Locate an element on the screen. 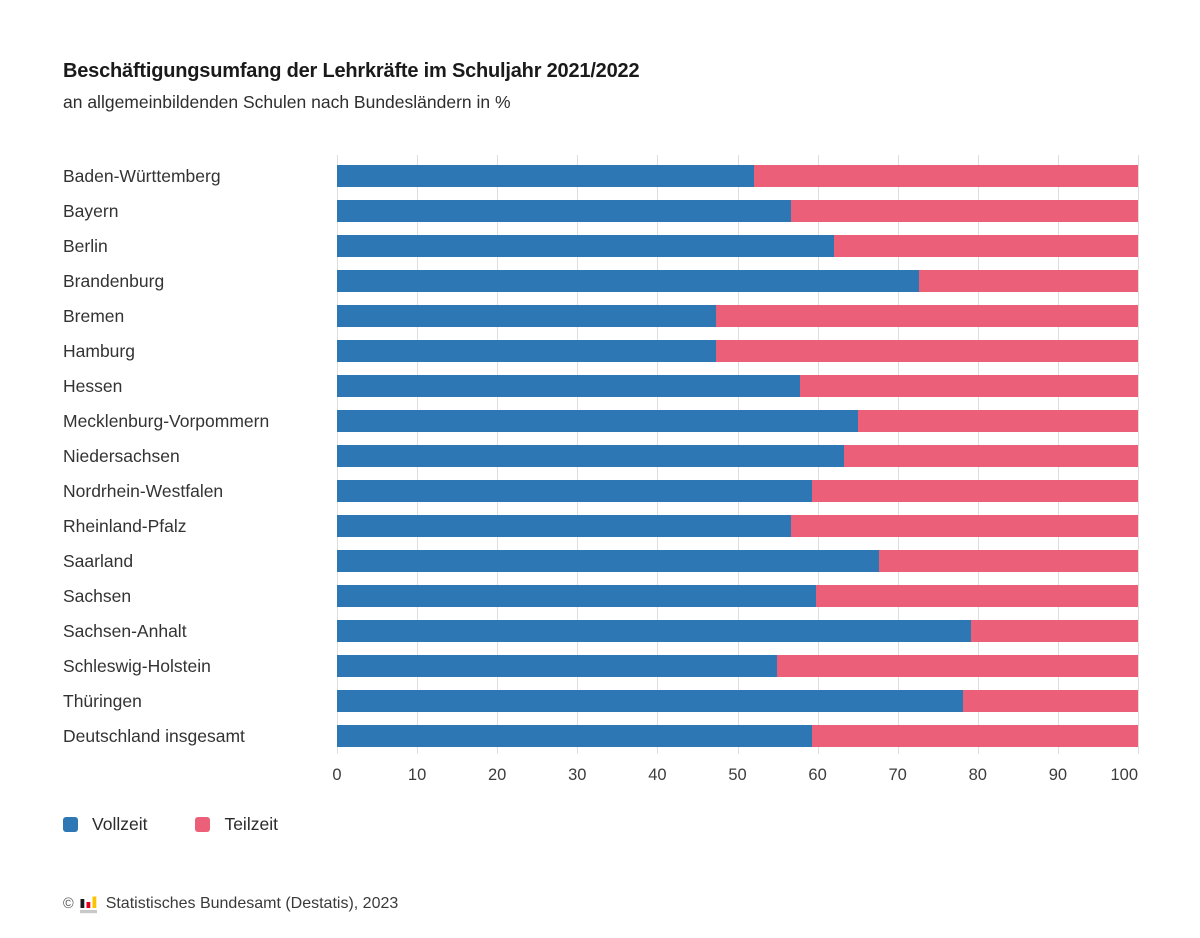 This screenshot has width=1200, height=938. chart-row: Sachsen is located at coordinates (600, 602).